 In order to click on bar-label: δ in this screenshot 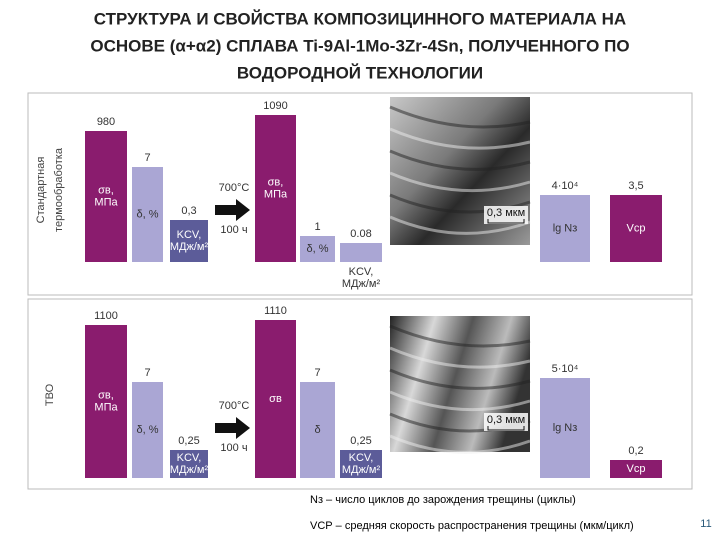, I will do `click(317, 430)`.